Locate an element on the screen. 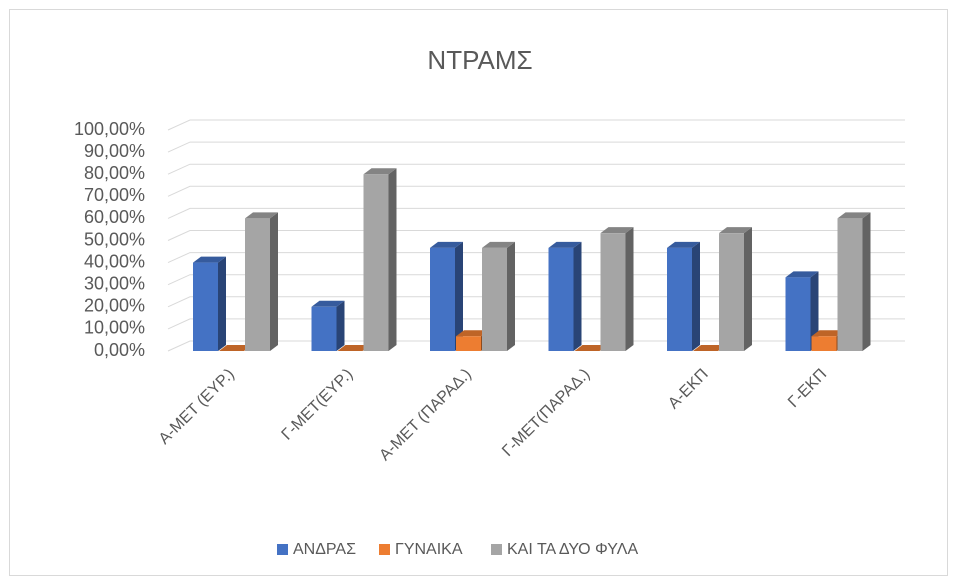 This screenshot has height=581, width=959. y-tick-label: 50,00% is located at coordinates (114, 239).